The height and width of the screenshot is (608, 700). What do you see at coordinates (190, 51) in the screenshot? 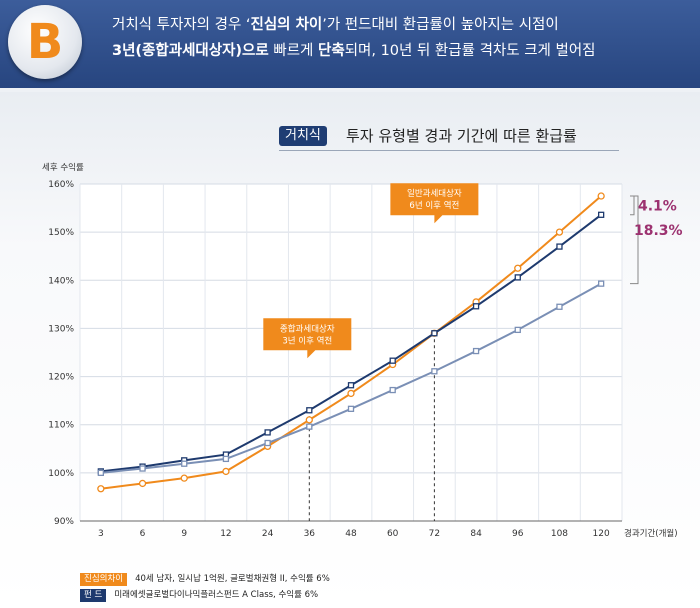
I see `headline-line2-a: 3년(종합과세대상자)으로` at bounding box center [190, 51].